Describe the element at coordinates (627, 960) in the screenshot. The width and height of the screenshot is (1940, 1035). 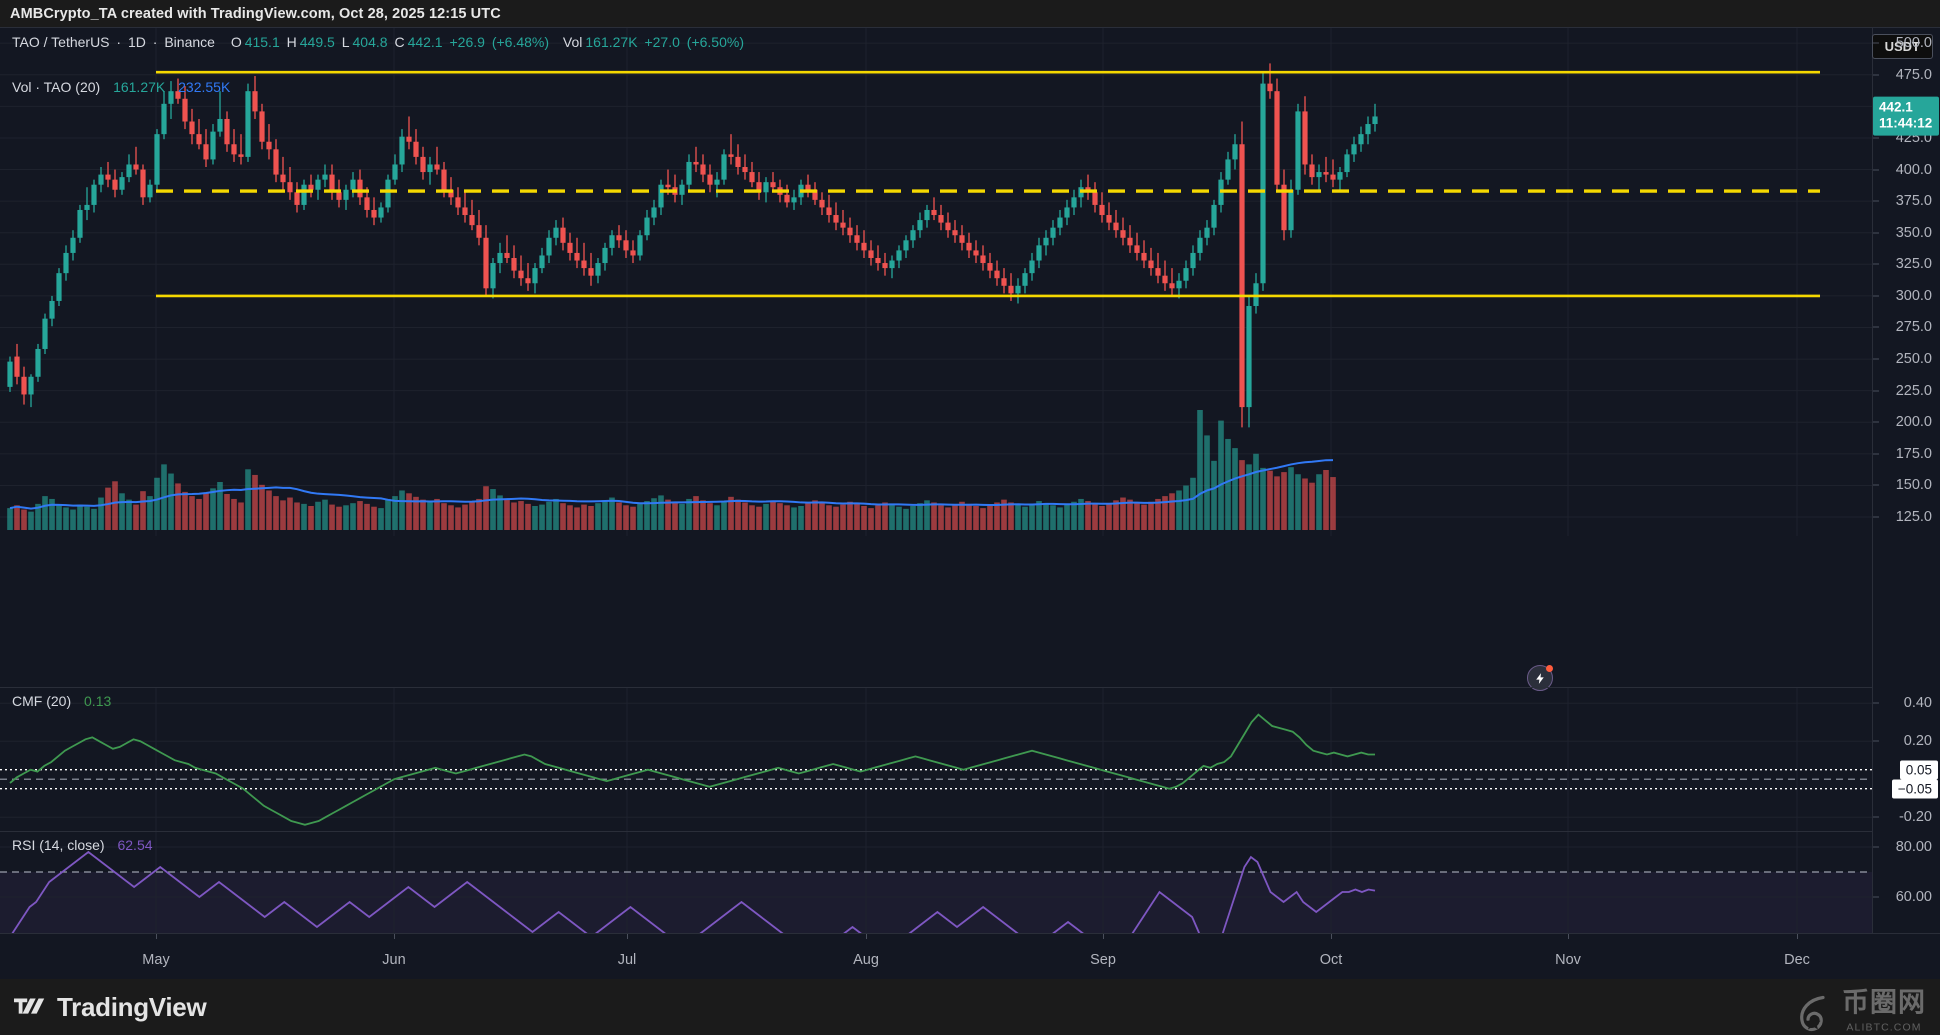
I see `time-axis-label: Jul` at that location.